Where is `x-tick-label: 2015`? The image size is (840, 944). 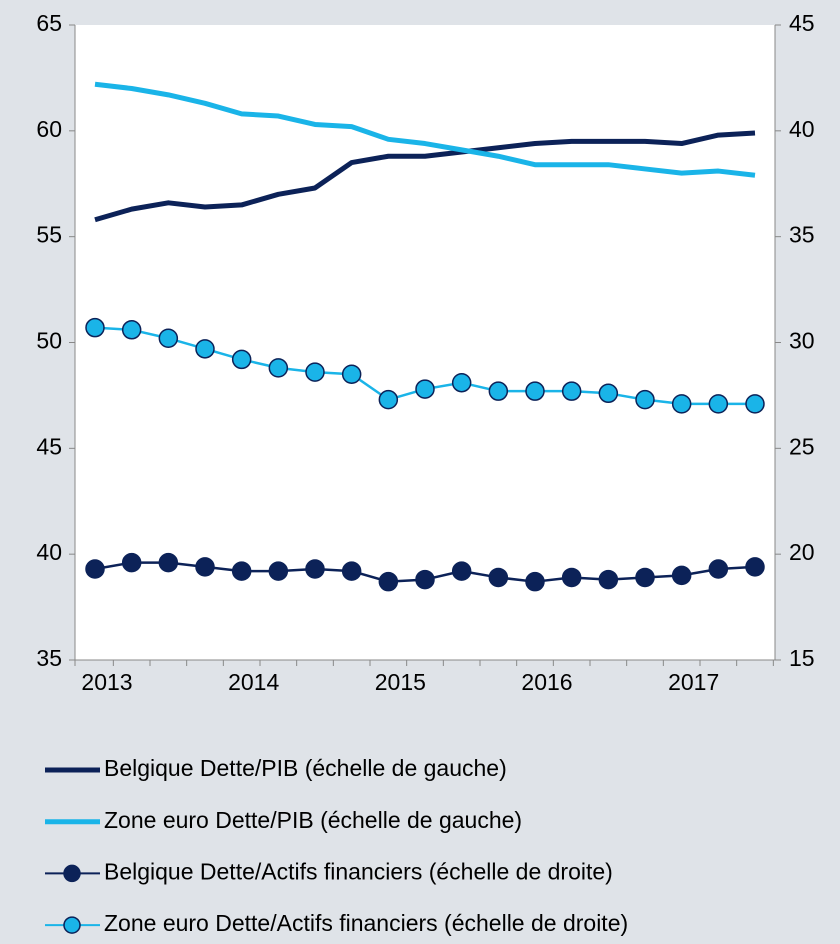
x-tick-label: 2015 is located at coordinates (400, 682).